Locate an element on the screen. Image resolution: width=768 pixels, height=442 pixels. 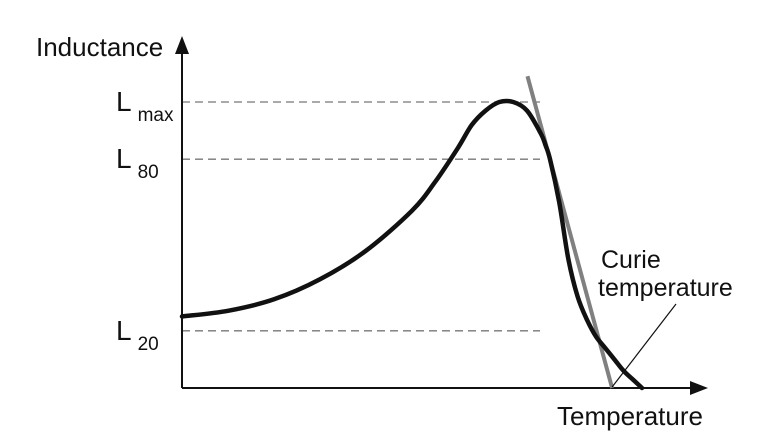
curie-label-line-1: temperature is located at coordinates (665, 288).